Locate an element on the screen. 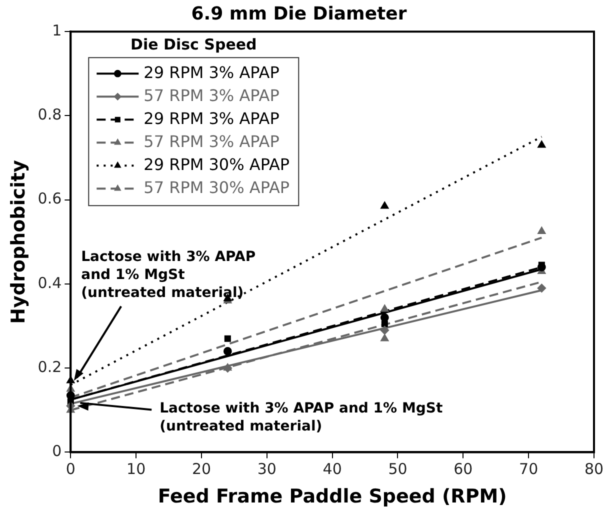 The image size is (614, 517). y-tick-label: 1 is located at coordinates (57, 30).